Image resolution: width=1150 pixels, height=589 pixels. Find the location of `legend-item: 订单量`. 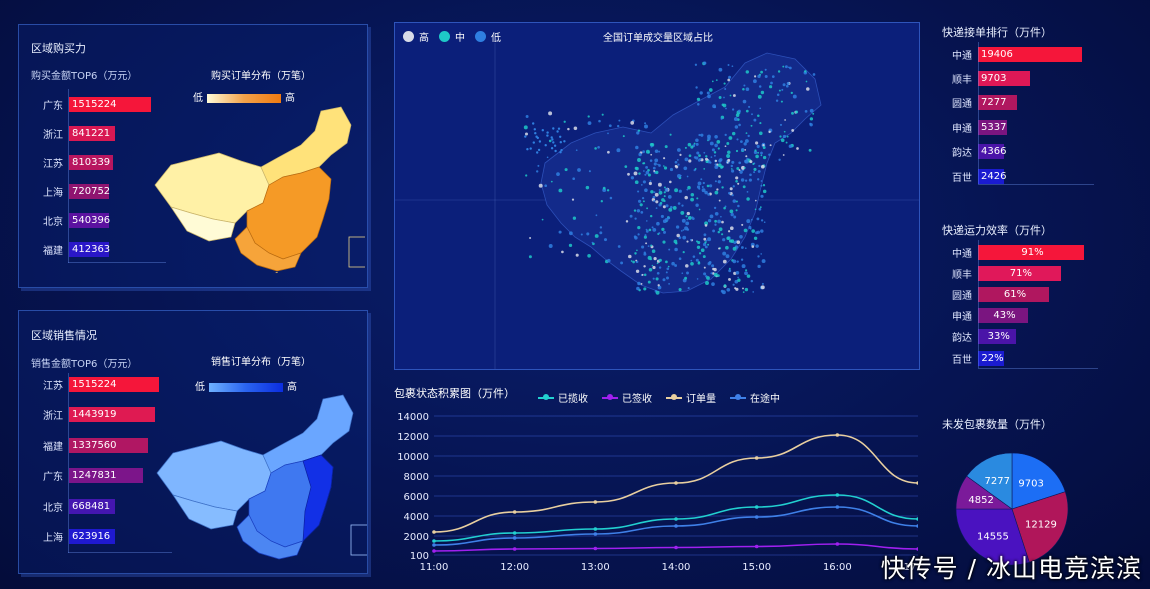

legend-item: 订单量 is located at coordinates (691, 397).